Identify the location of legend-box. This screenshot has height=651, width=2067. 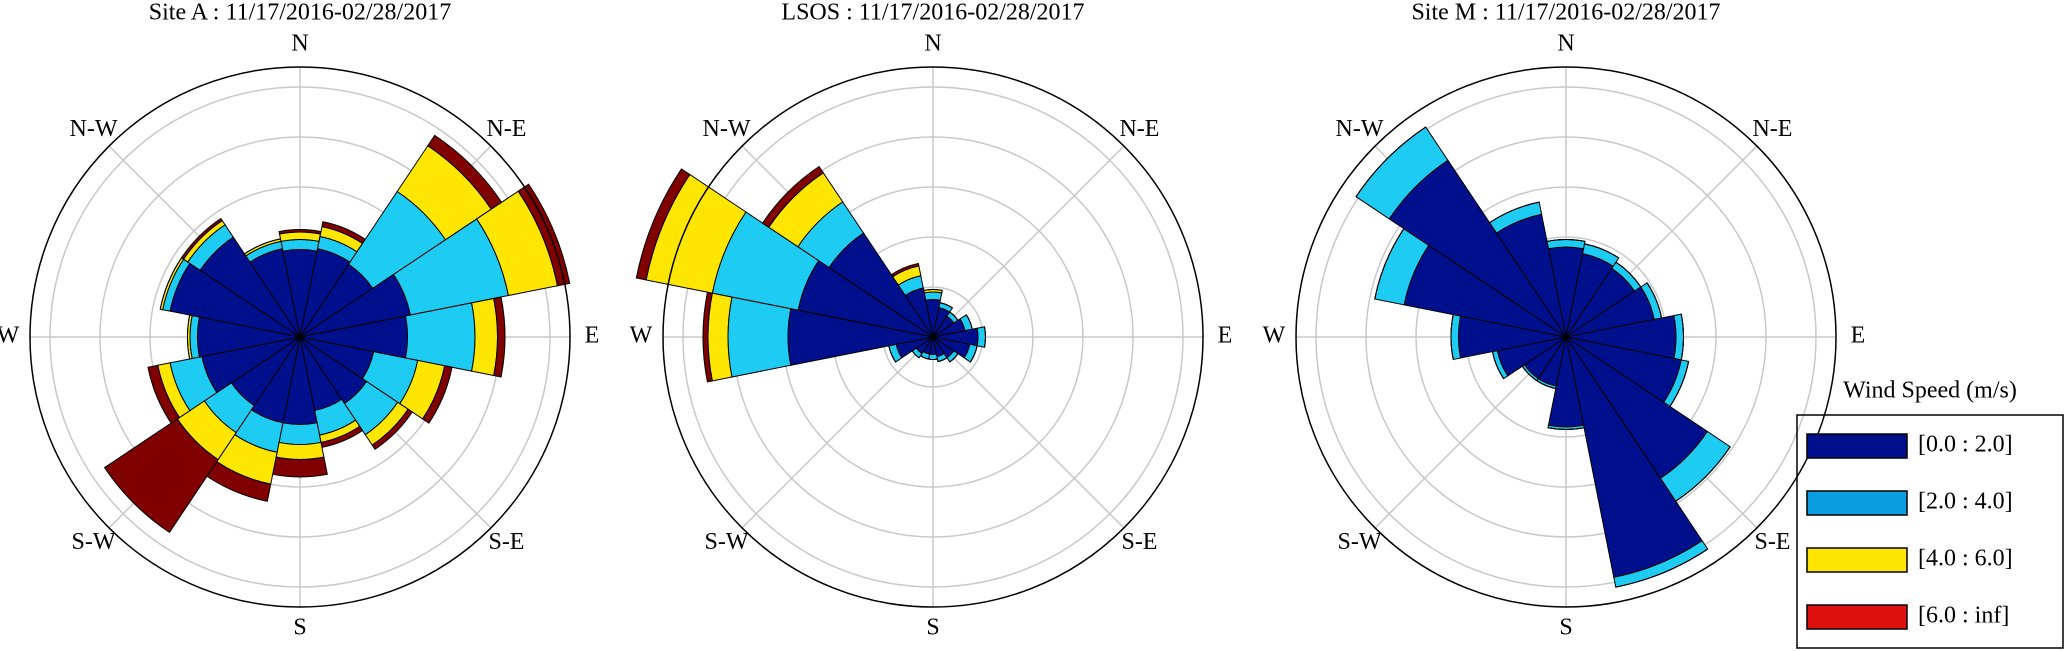
(1930, 531).